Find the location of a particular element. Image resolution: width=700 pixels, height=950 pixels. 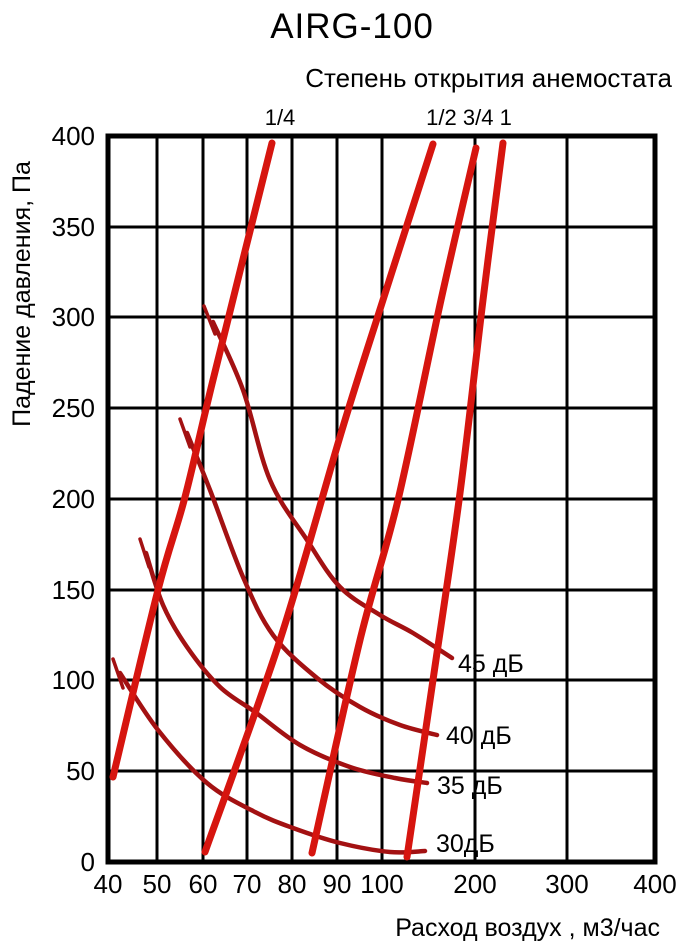

y-axis-tick-labels: 0 50 100 150 200 250 300 350 400 is located at coordinates (73, 499).